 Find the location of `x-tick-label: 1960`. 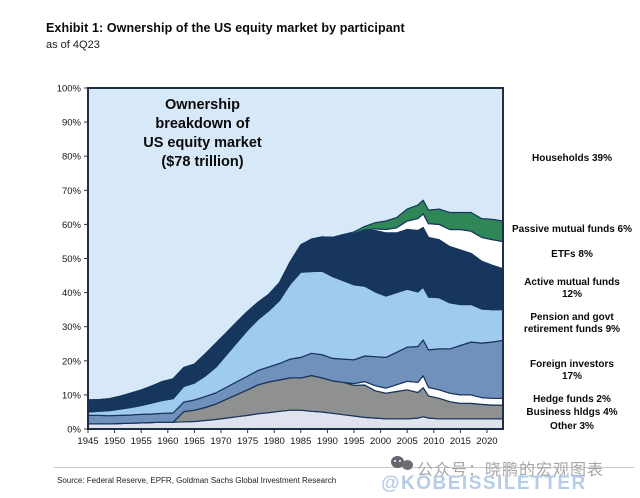

x-tick-label: 1960 is located at coordinates (167, 441).